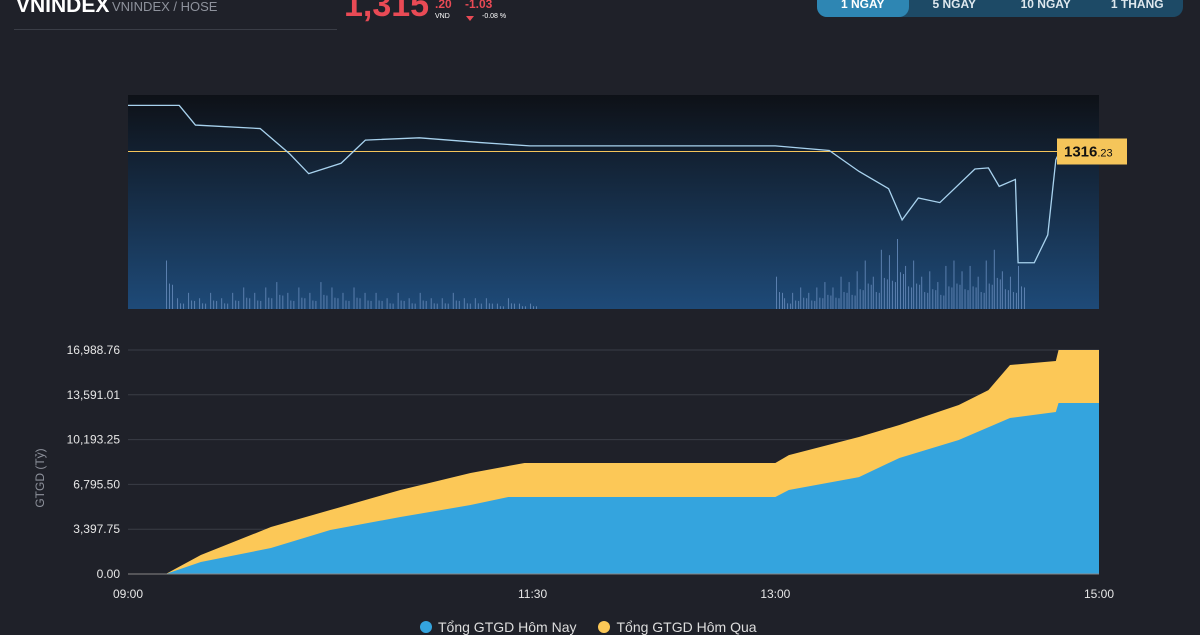 This screenshot has height=635, width=1200. I want to click on reference-price-label: 1316.23, so click(1088, 152).